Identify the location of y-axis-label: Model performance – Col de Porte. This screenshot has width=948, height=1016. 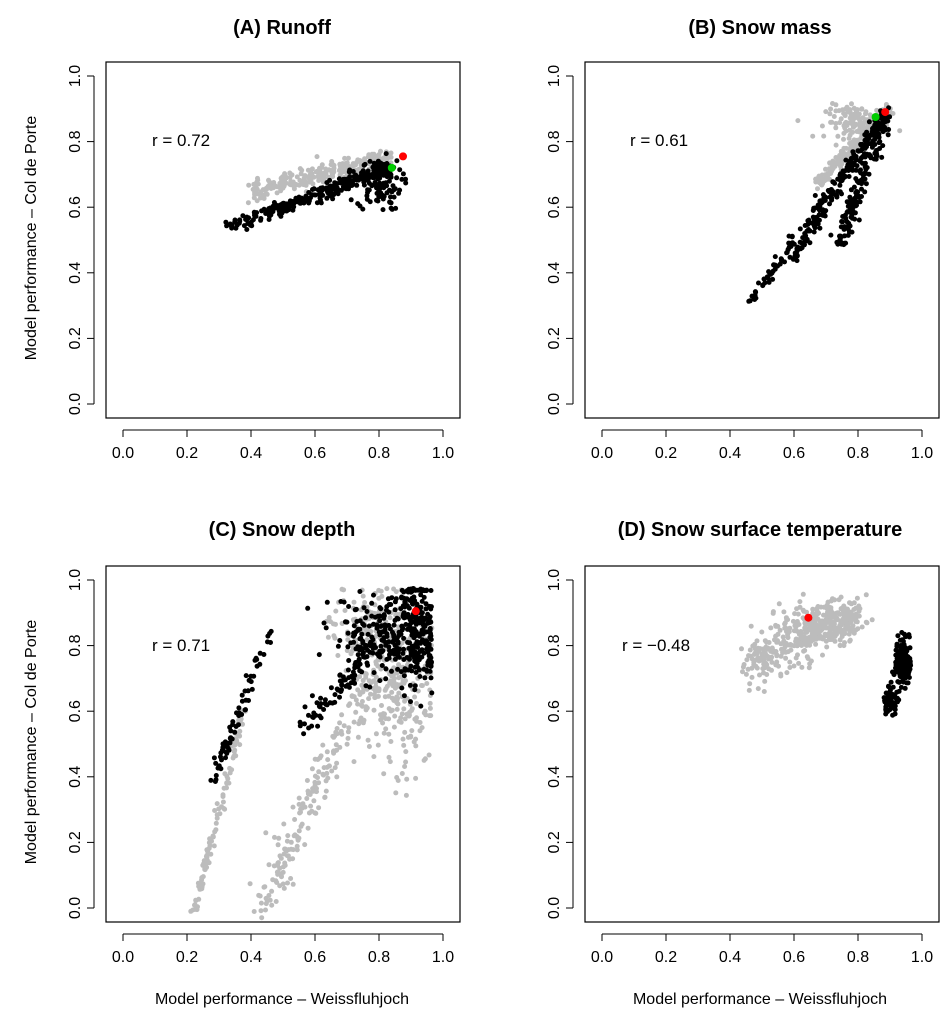
(31, 742).